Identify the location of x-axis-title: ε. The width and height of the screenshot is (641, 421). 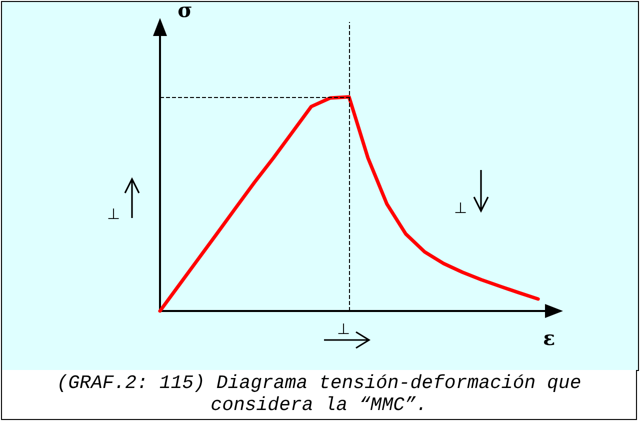
(549, 338).